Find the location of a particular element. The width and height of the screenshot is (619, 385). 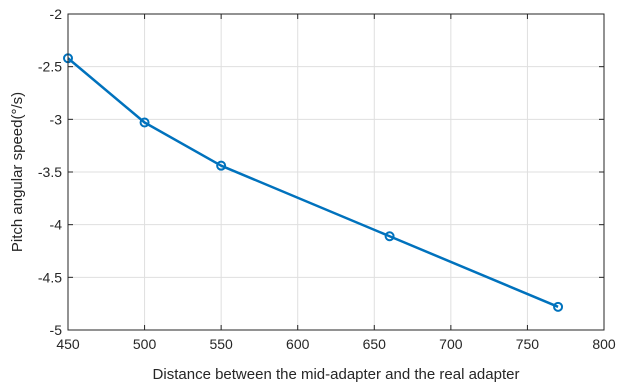

x-tick-label: 550 is located at coordinates (221, 344).